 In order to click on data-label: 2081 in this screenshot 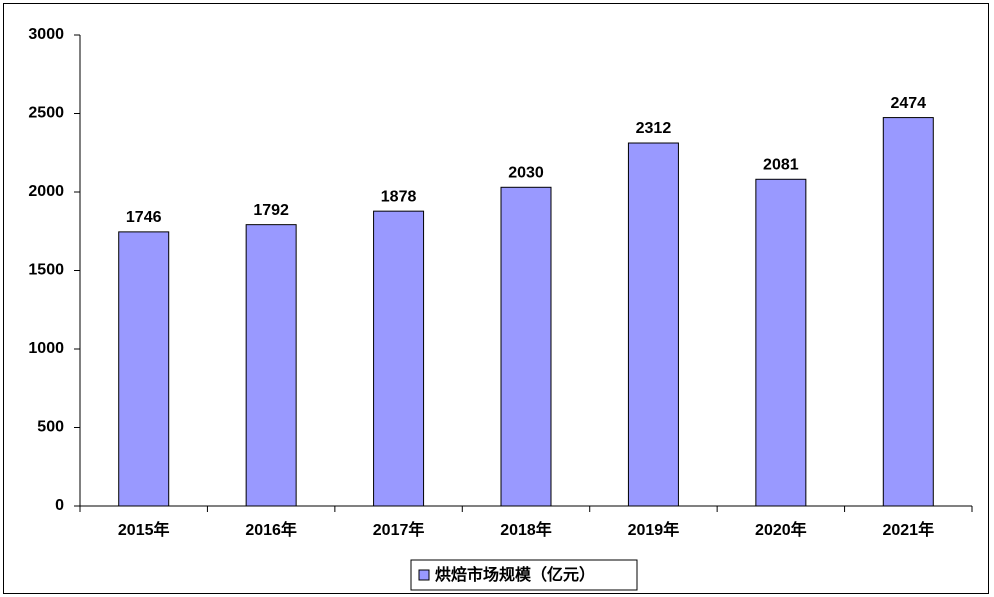, I will do `click(781, 165)`.